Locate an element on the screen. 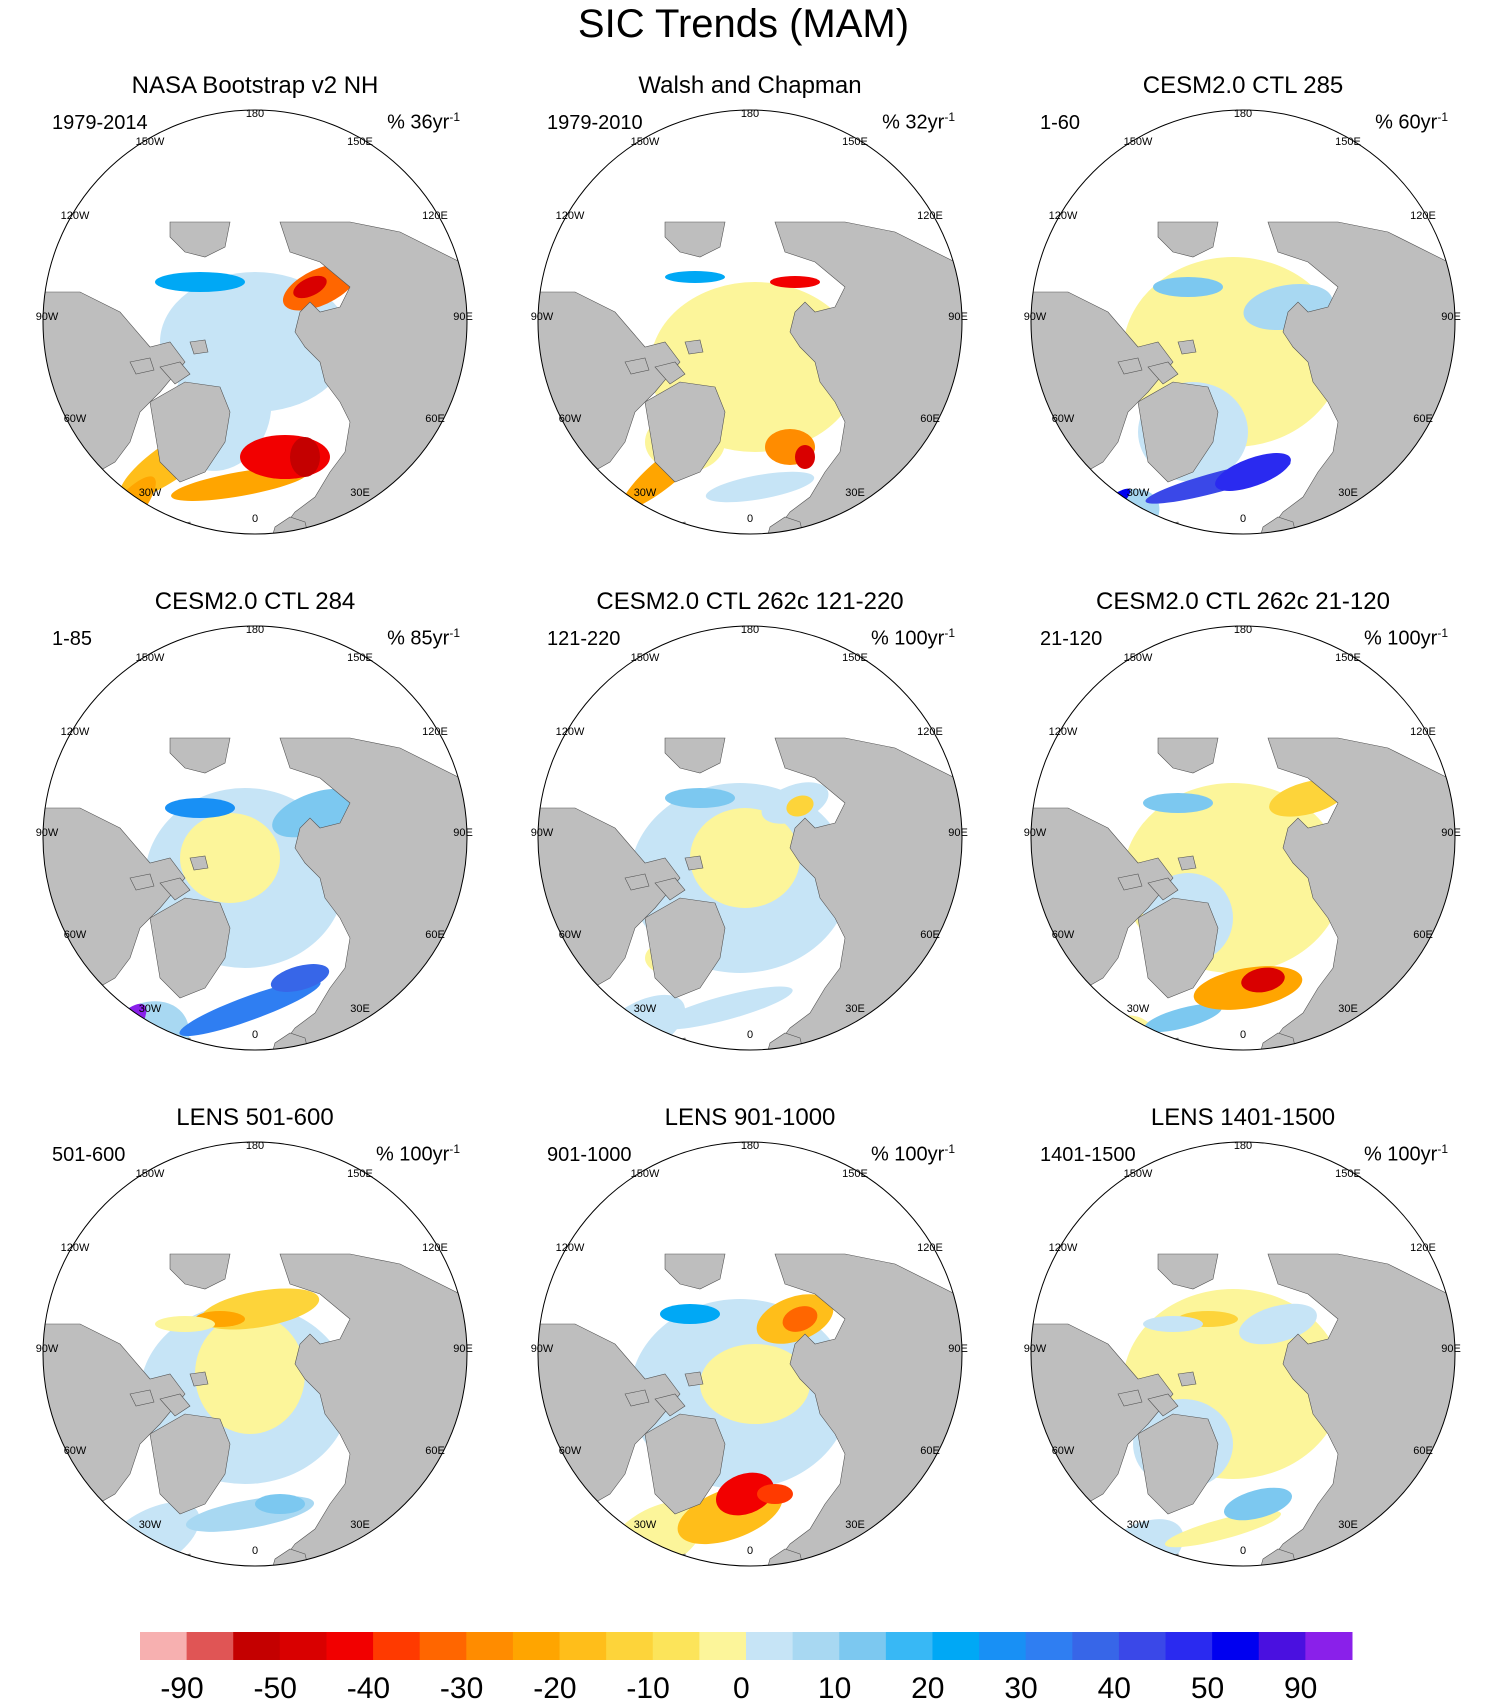  panel-title: CESM2.0 CTL 262c 121-220 is located at coordinates (750, 601).